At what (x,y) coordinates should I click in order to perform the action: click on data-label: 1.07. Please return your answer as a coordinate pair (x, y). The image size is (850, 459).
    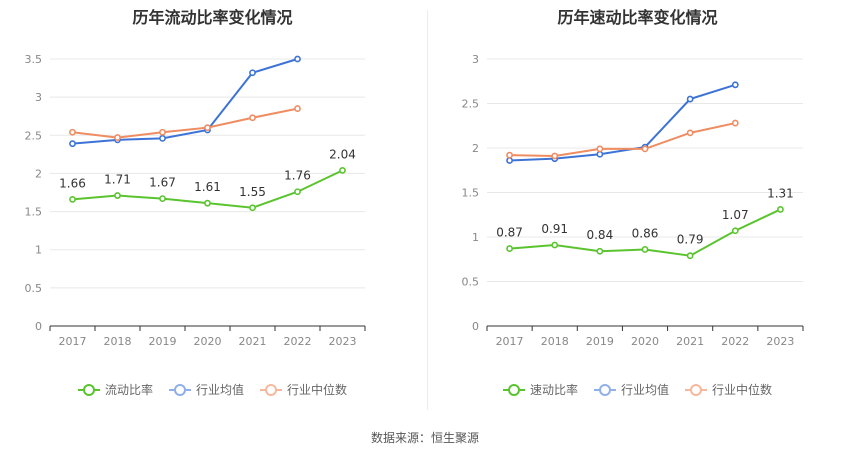
    Looking at the image, I should click on (735, 215).